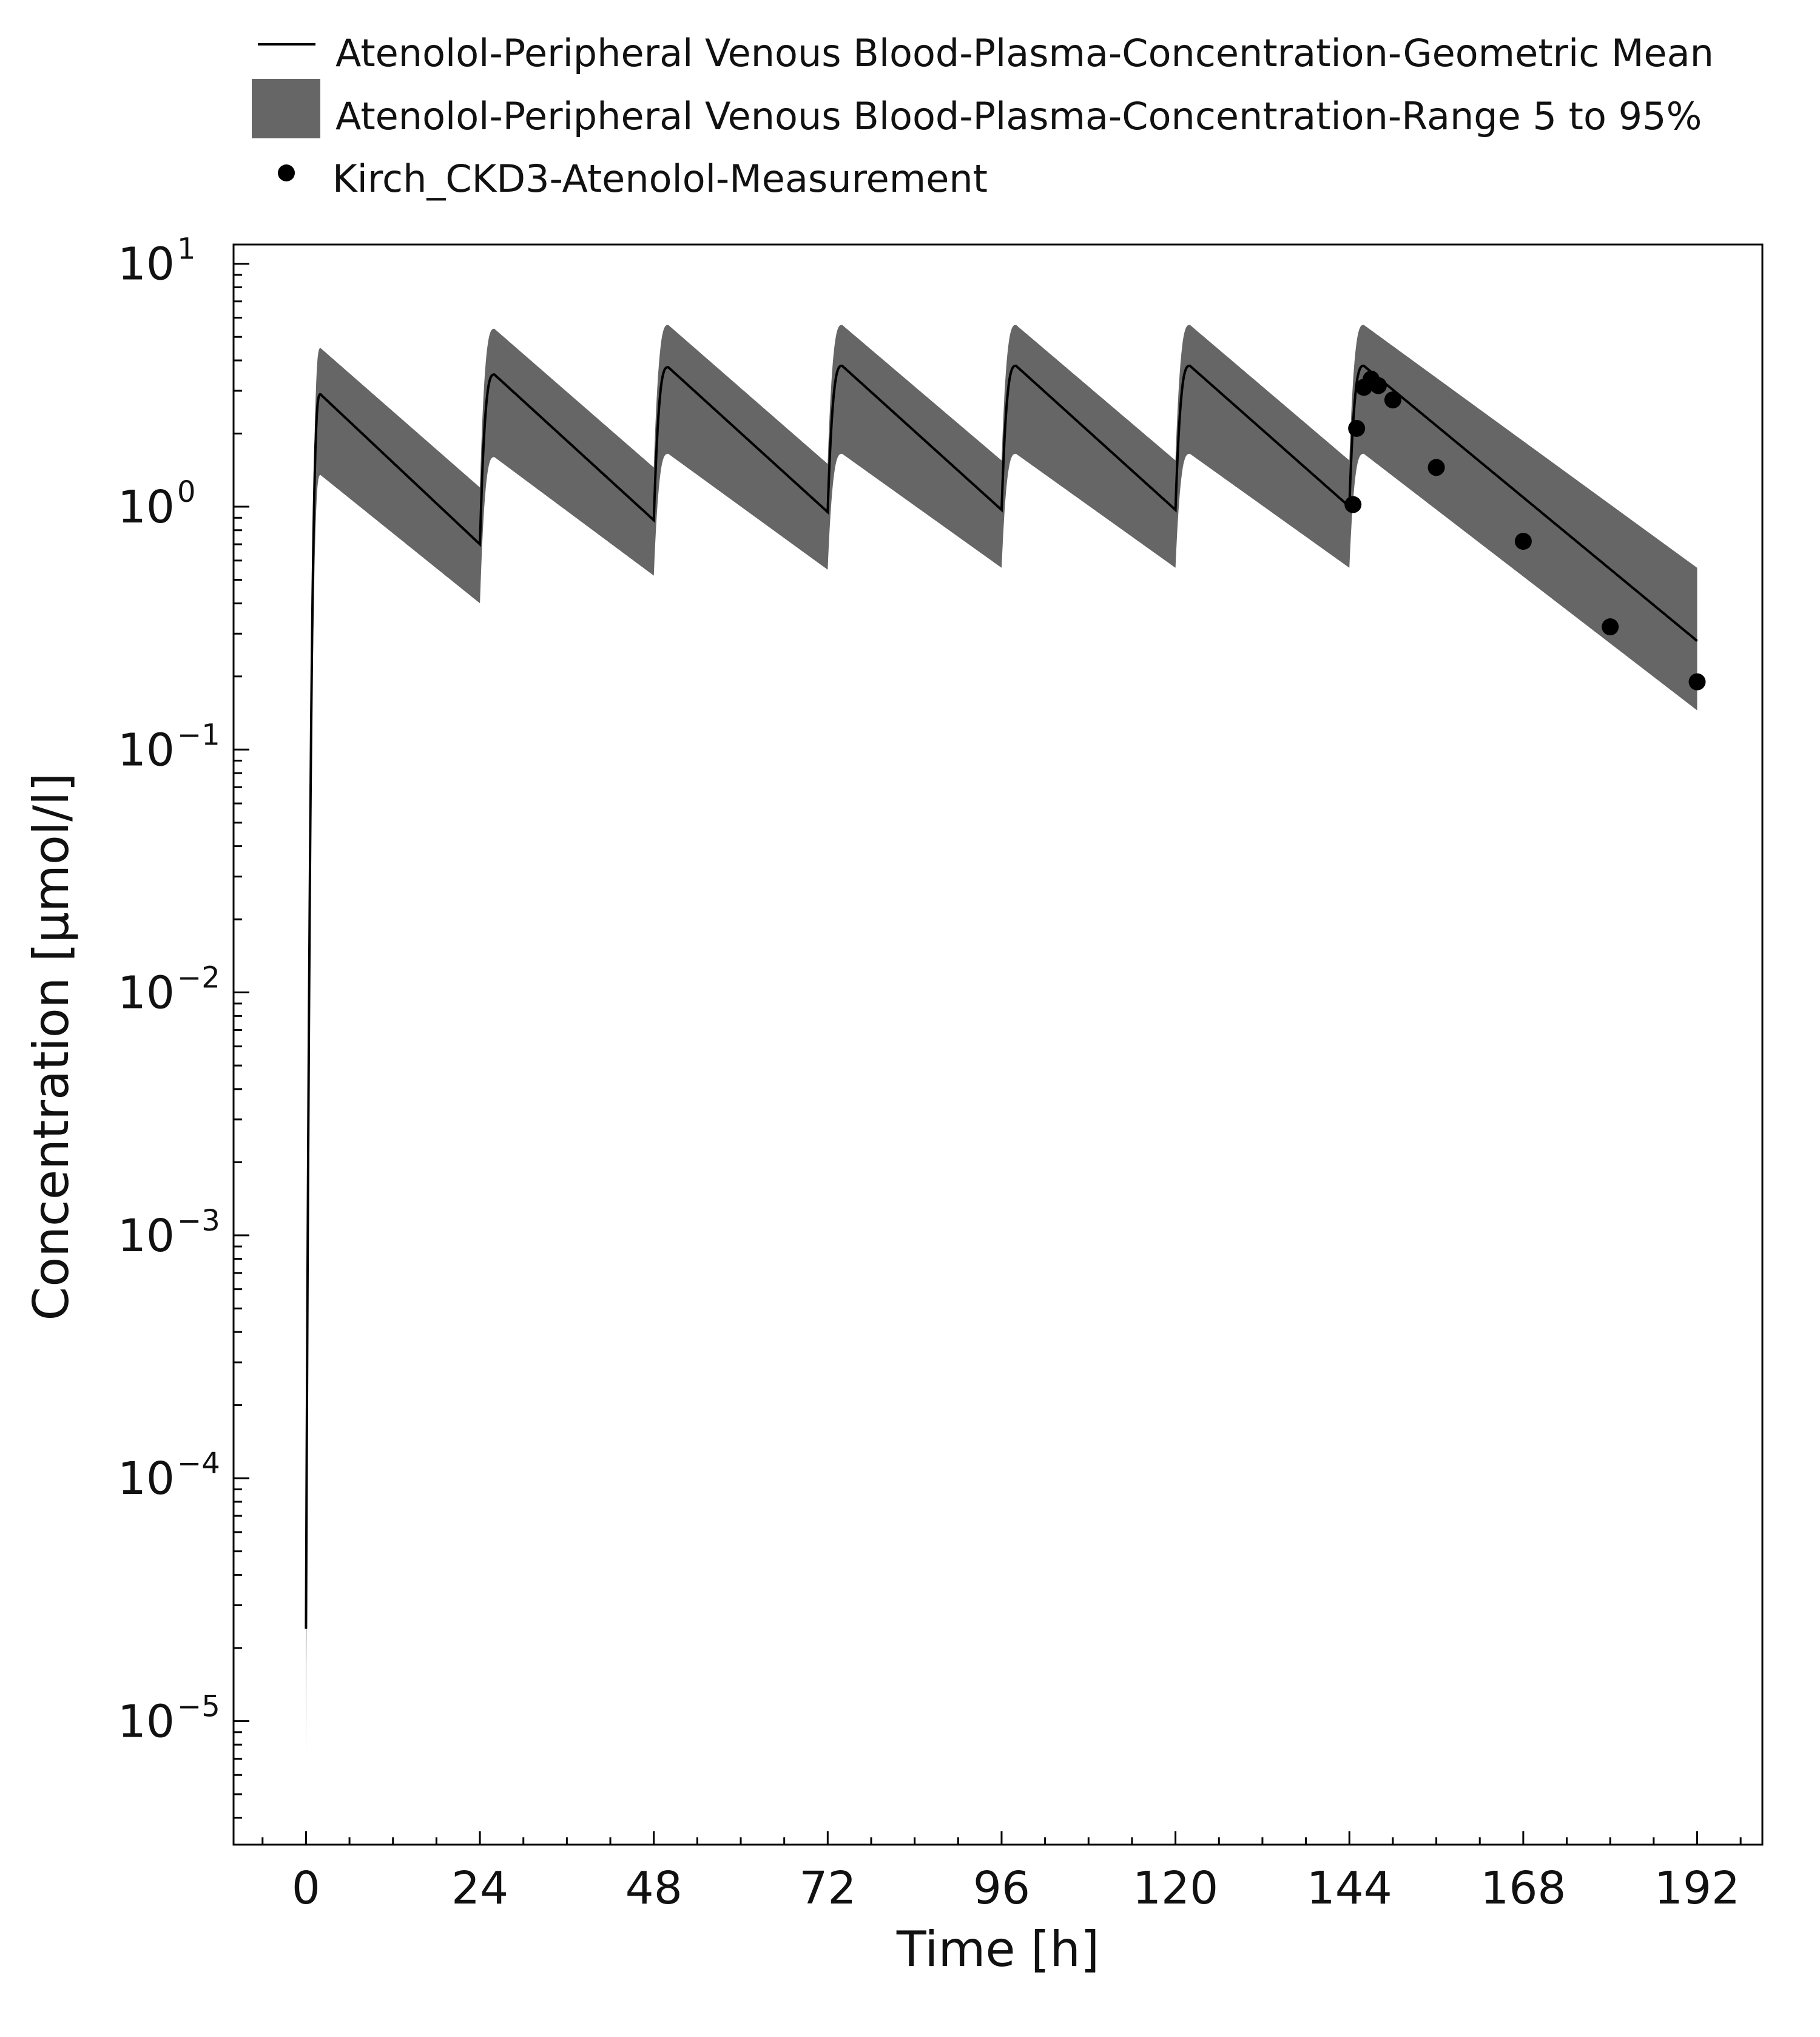  Describe the element at coordinates (286, 172) in the screenshot. I see `legend-point-swatch` at that location.